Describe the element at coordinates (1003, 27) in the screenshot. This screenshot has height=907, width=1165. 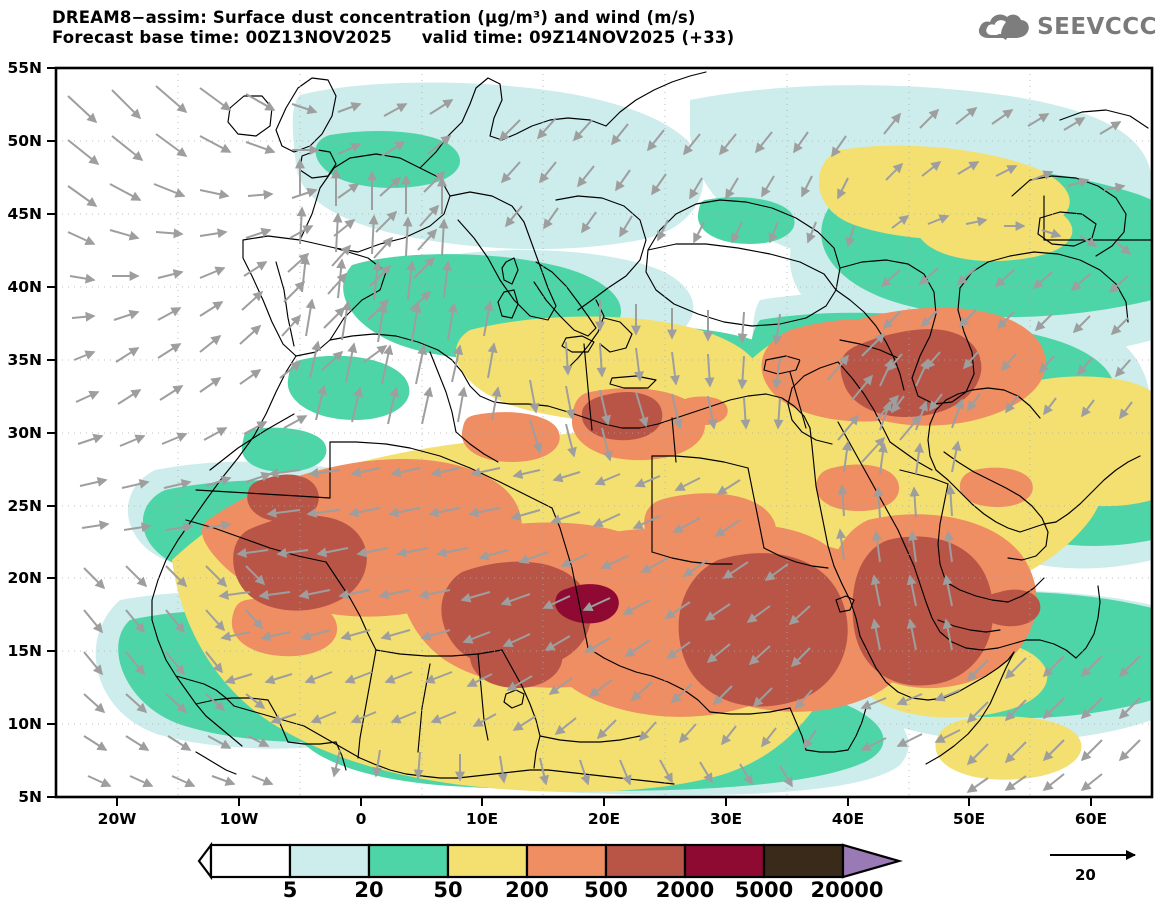
I see `cloud-icon` at that location.